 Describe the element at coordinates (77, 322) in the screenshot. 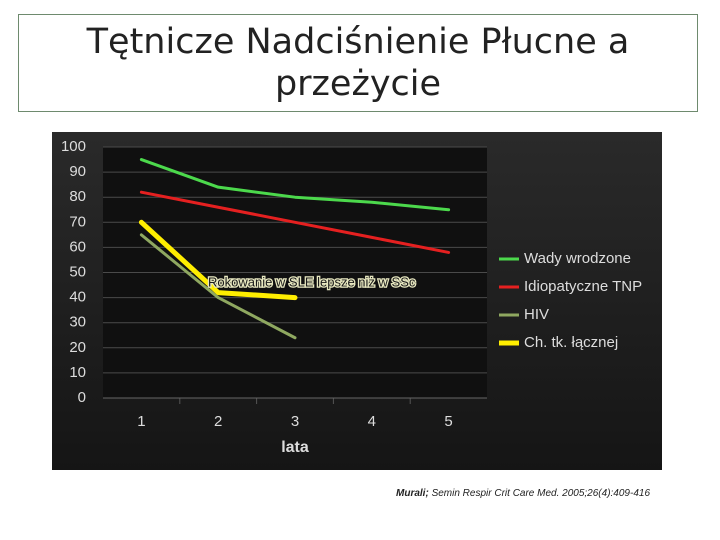

I see `y-tick-label: 30` at that location.